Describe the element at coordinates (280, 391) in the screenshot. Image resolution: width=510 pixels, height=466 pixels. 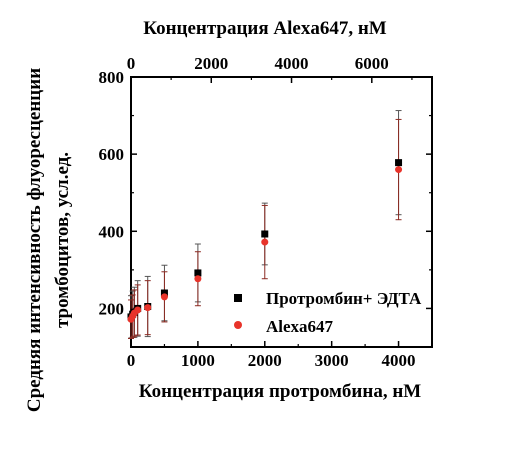
I see `bottom-axis-label: Концентрация протромбина, нМ` at that location.